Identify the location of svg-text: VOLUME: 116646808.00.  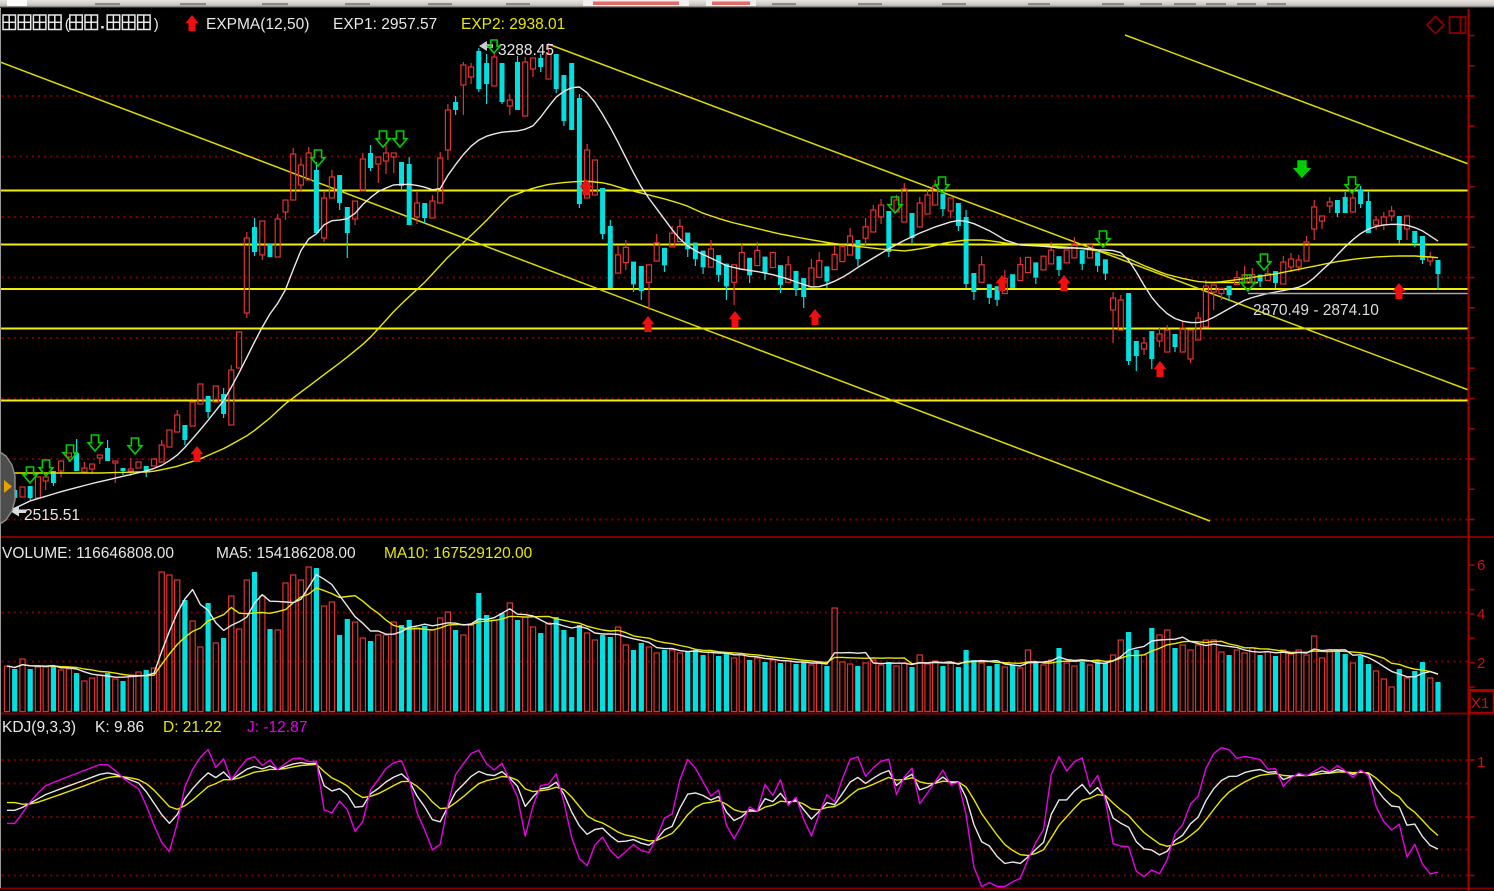
(88, 553).